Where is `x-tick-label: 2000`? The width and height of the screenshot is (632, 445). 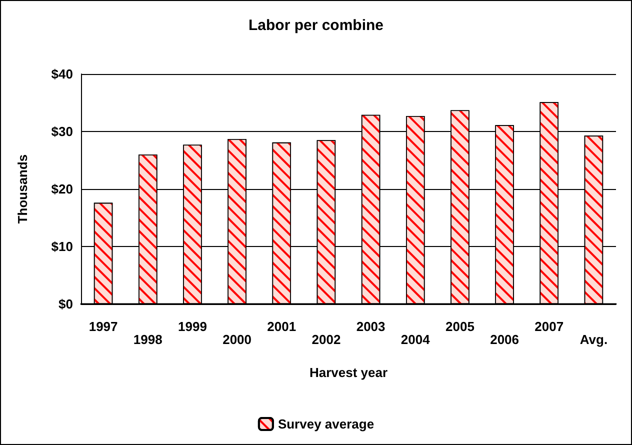
x-tick-label: 2000 is located at coordinates (237, 339).